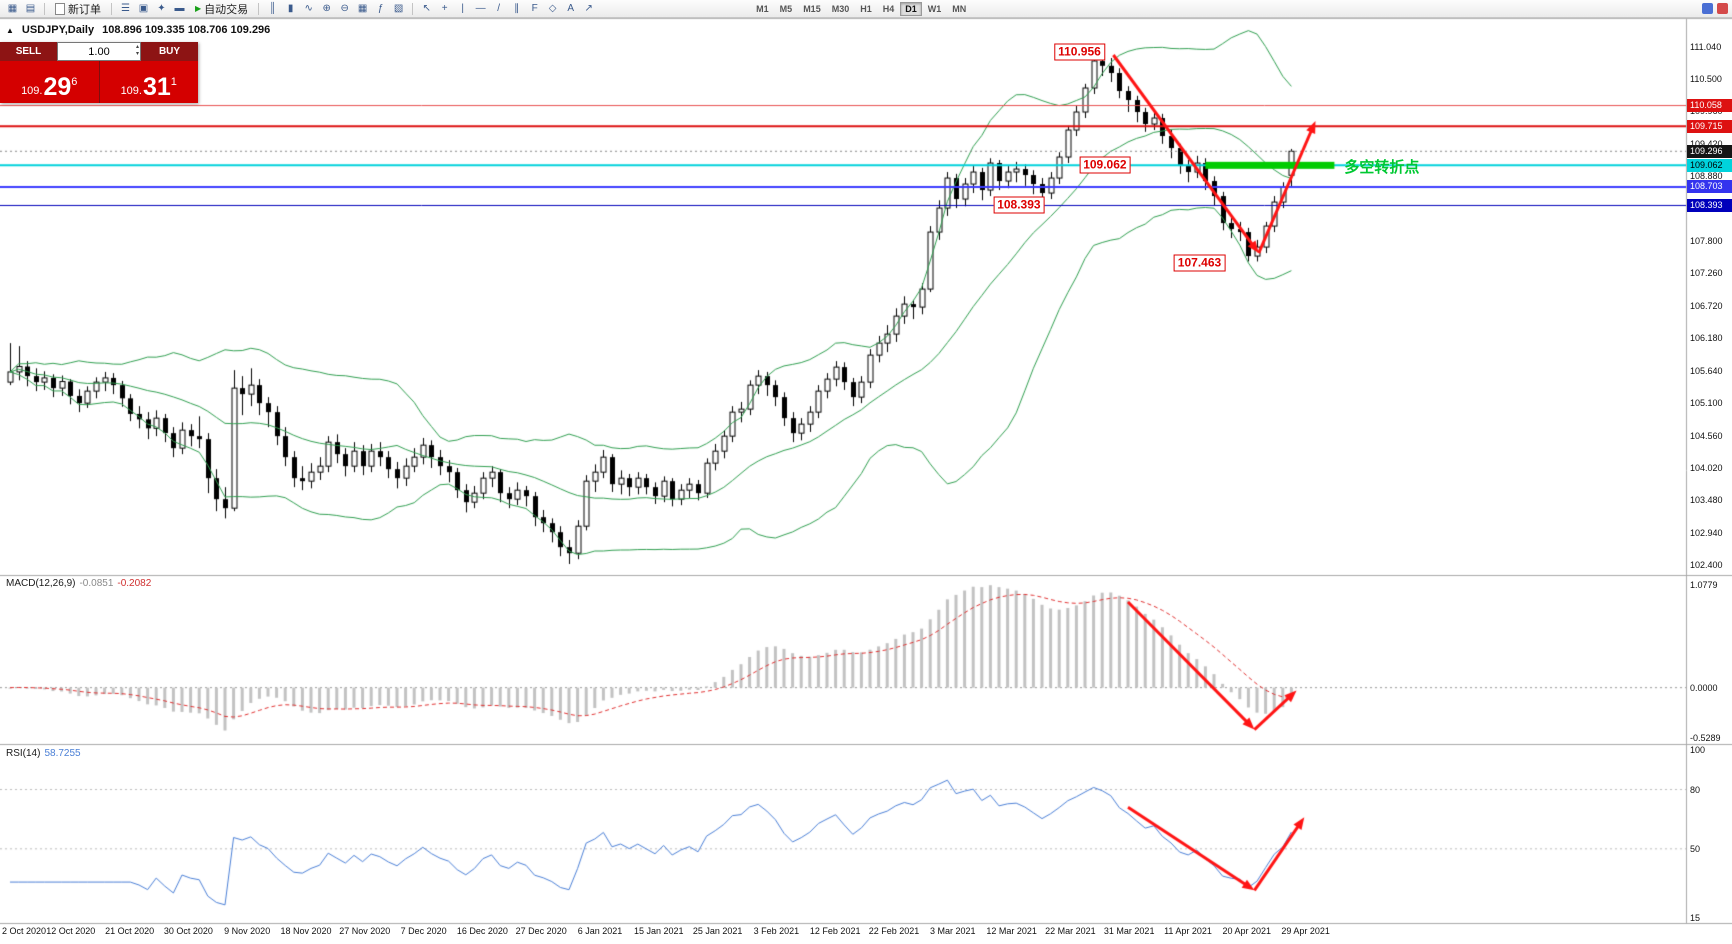 The height and width of the screenshot is (944, 1732). Describe the element at coordinates (169, 51) in the screenshot. I see `buy-button: BUY` at that location.